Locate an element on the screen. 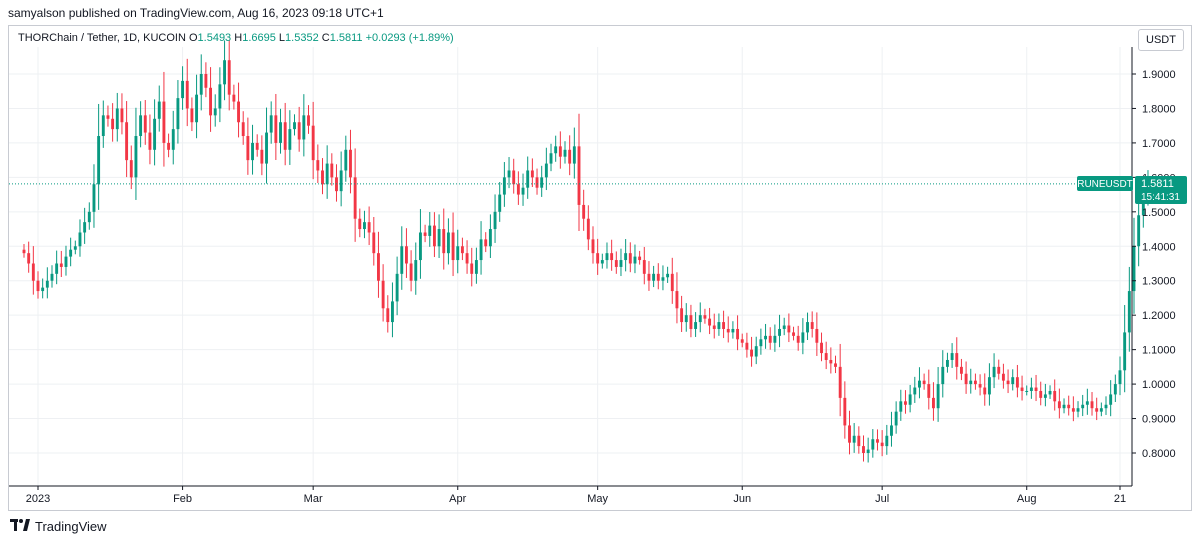  y-tick-label: 1.8000 is located at coordinates (1159, 109).